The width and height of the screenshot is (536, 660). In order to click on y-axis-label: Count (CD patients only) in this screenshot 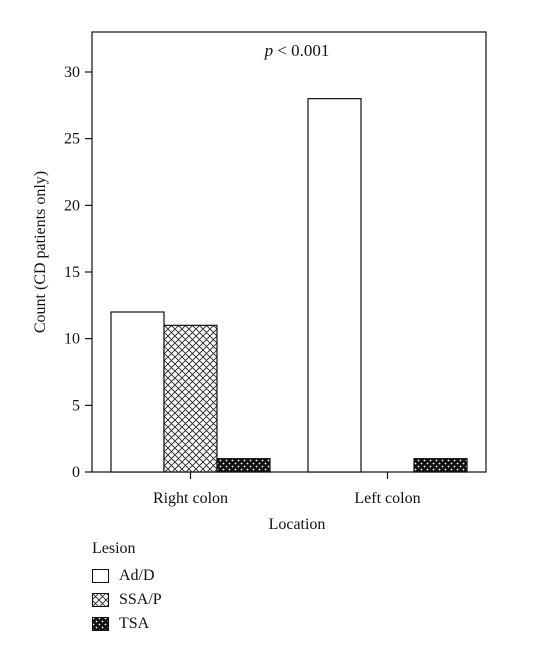, I will do `click(40, 252)`.